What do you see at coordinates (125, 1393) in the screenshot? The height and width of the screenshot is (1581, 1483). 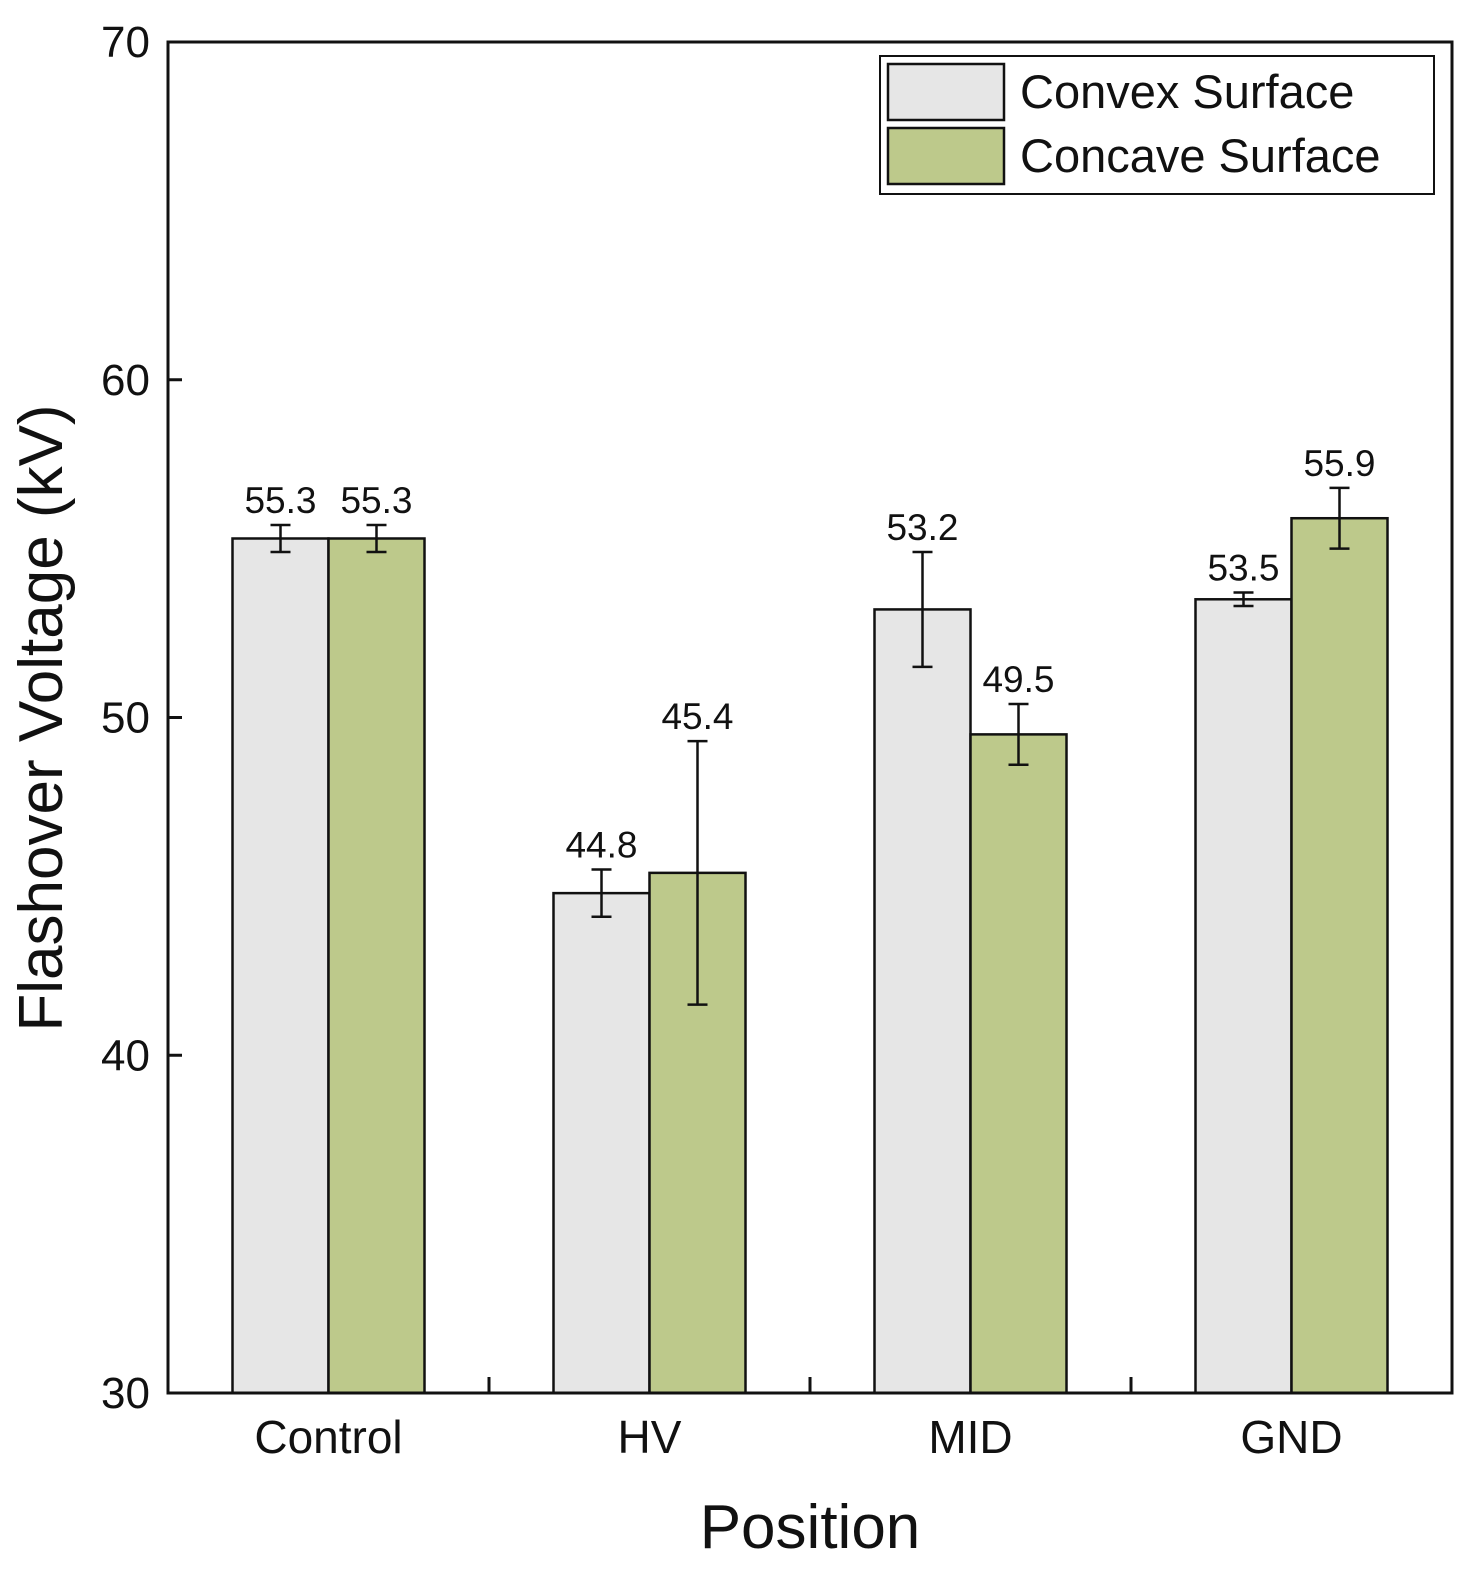 I see `y-tick-label: 30` at bounding box center [125, 1393].